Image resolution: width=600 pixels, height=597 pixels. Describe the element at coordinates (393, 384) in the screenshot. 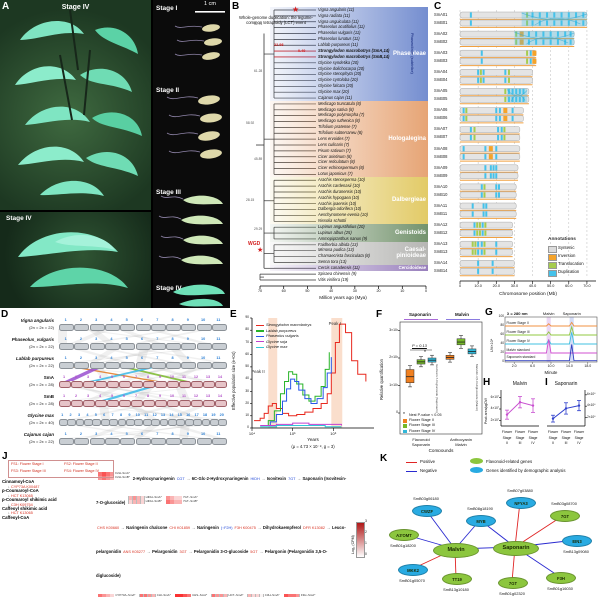

I see `y-tick: 1×10²` at that location.